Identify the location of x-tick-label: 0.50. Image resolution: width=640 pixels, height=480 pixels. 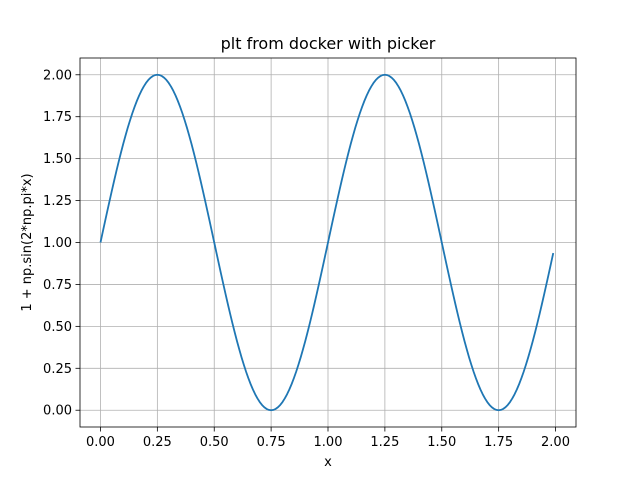
(214, 442).